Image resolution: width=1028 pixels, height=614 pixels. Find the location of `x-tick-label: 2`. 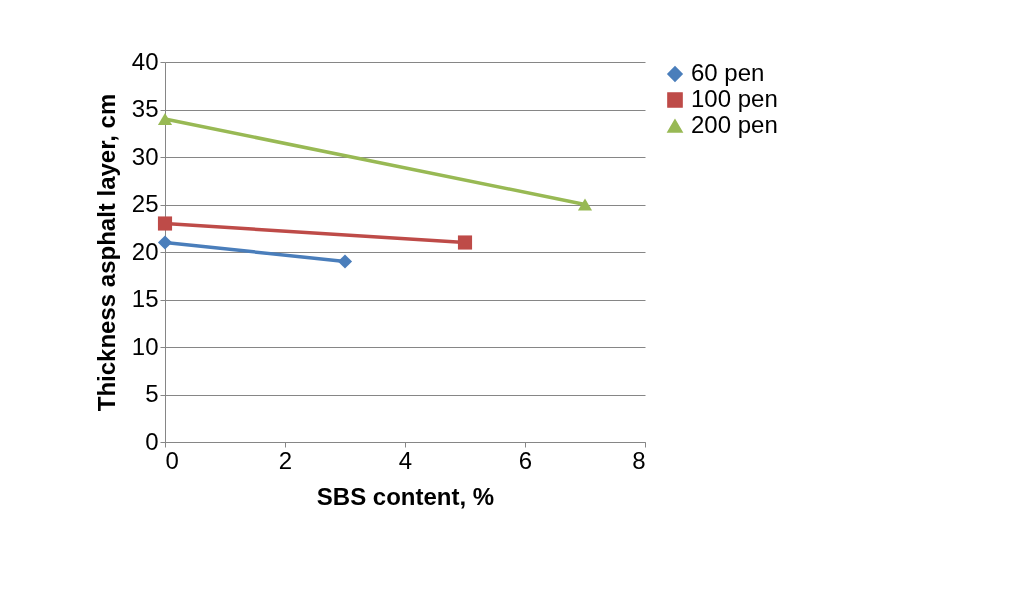

x-tick-label: 2 is located at coordinates (285, 460).